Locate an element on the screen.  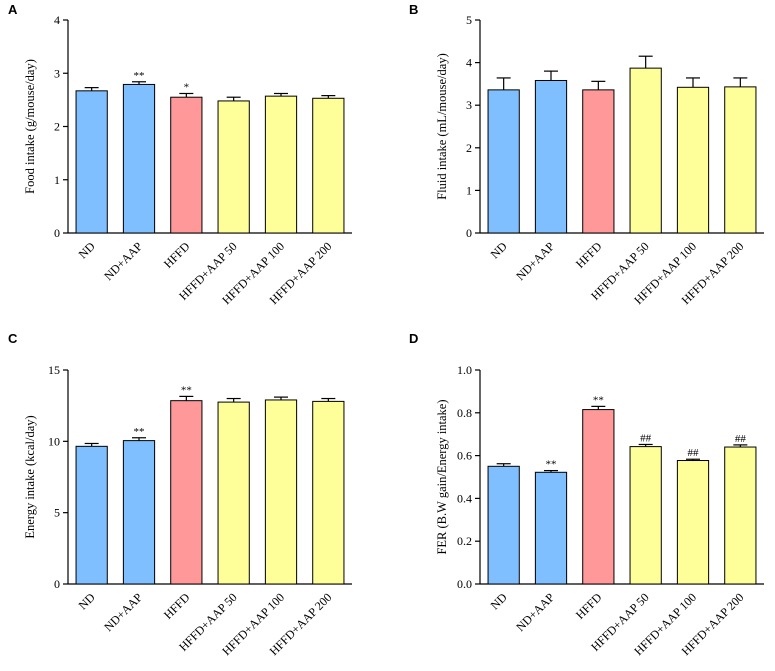
y-tick-label: 0.8 is located at coordinates (464, 413).